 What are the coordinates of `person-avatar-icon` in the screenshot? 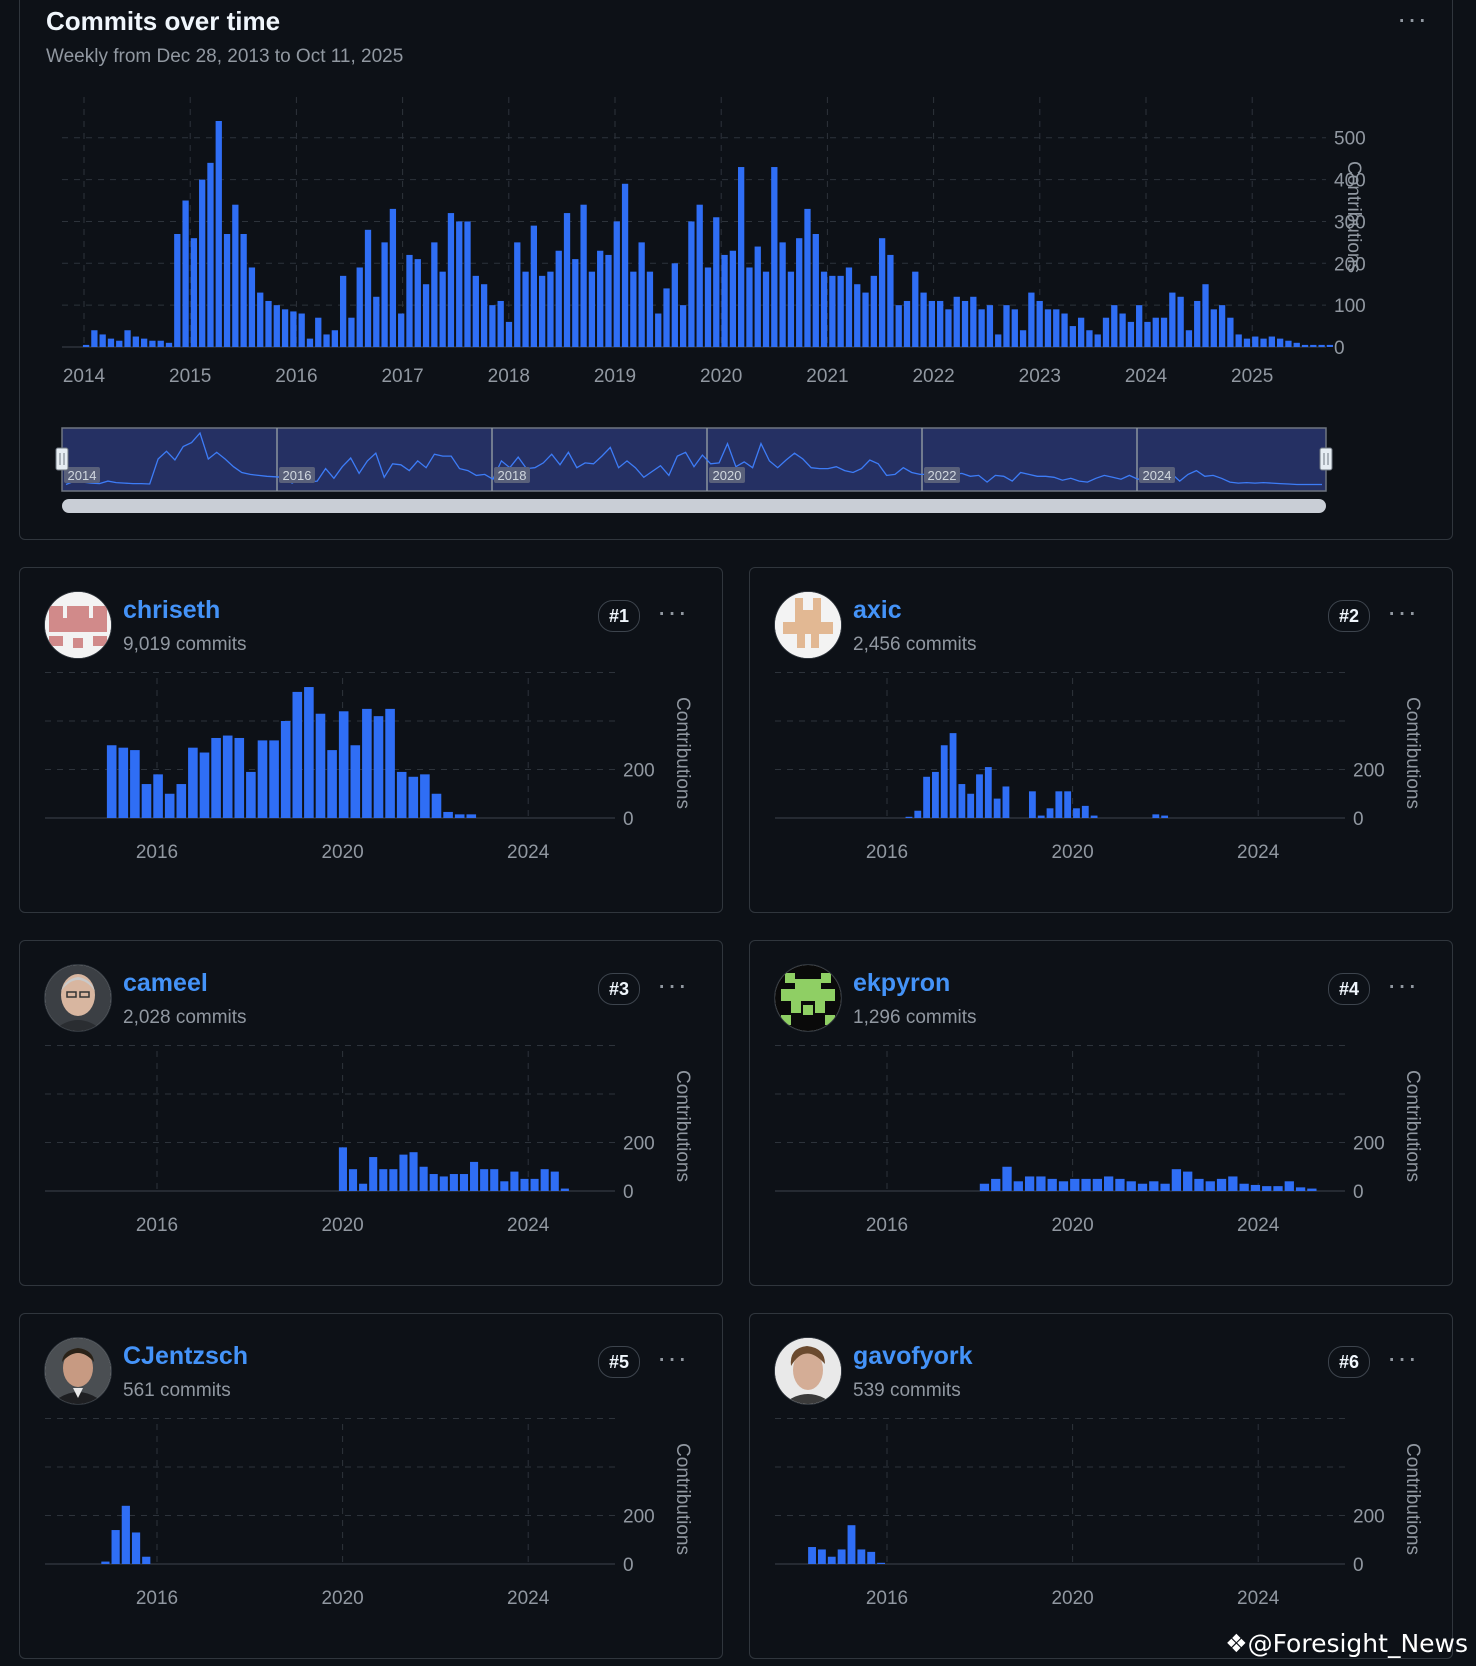 It's located at (808, 1371).